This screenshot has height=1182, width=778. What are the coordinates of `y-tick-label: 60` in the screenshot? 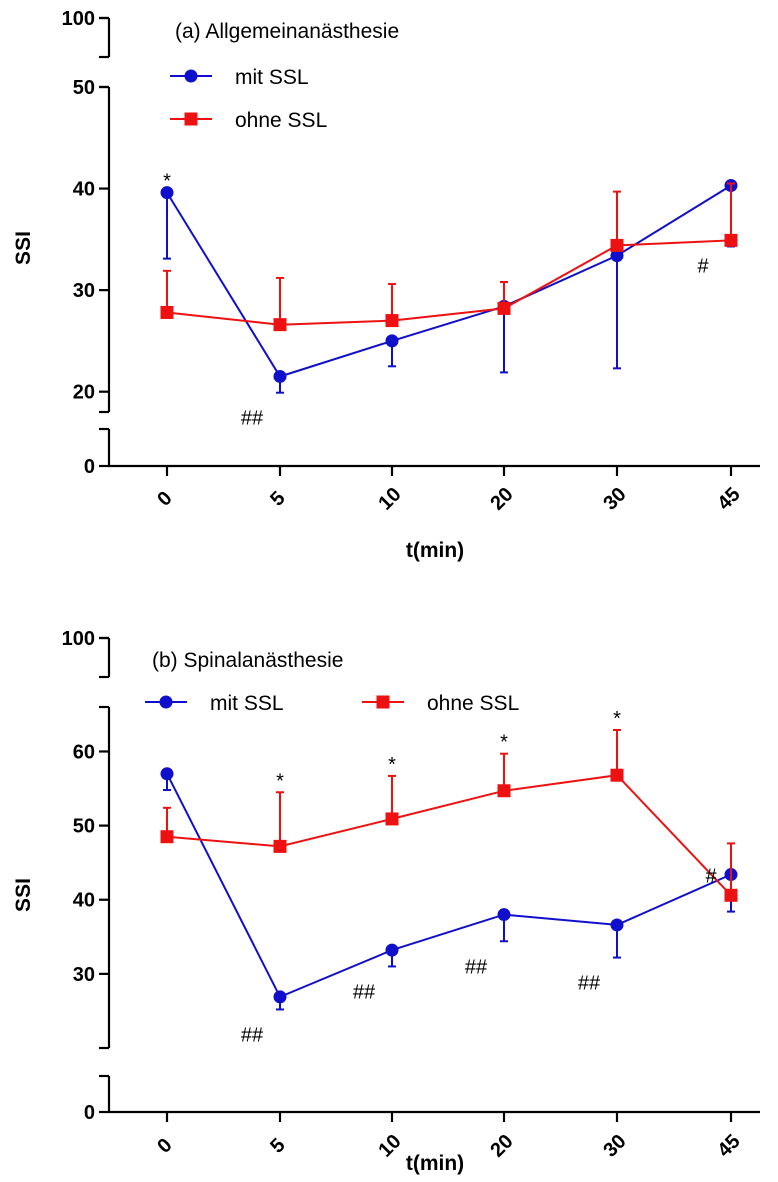 It's located at (84, 752).